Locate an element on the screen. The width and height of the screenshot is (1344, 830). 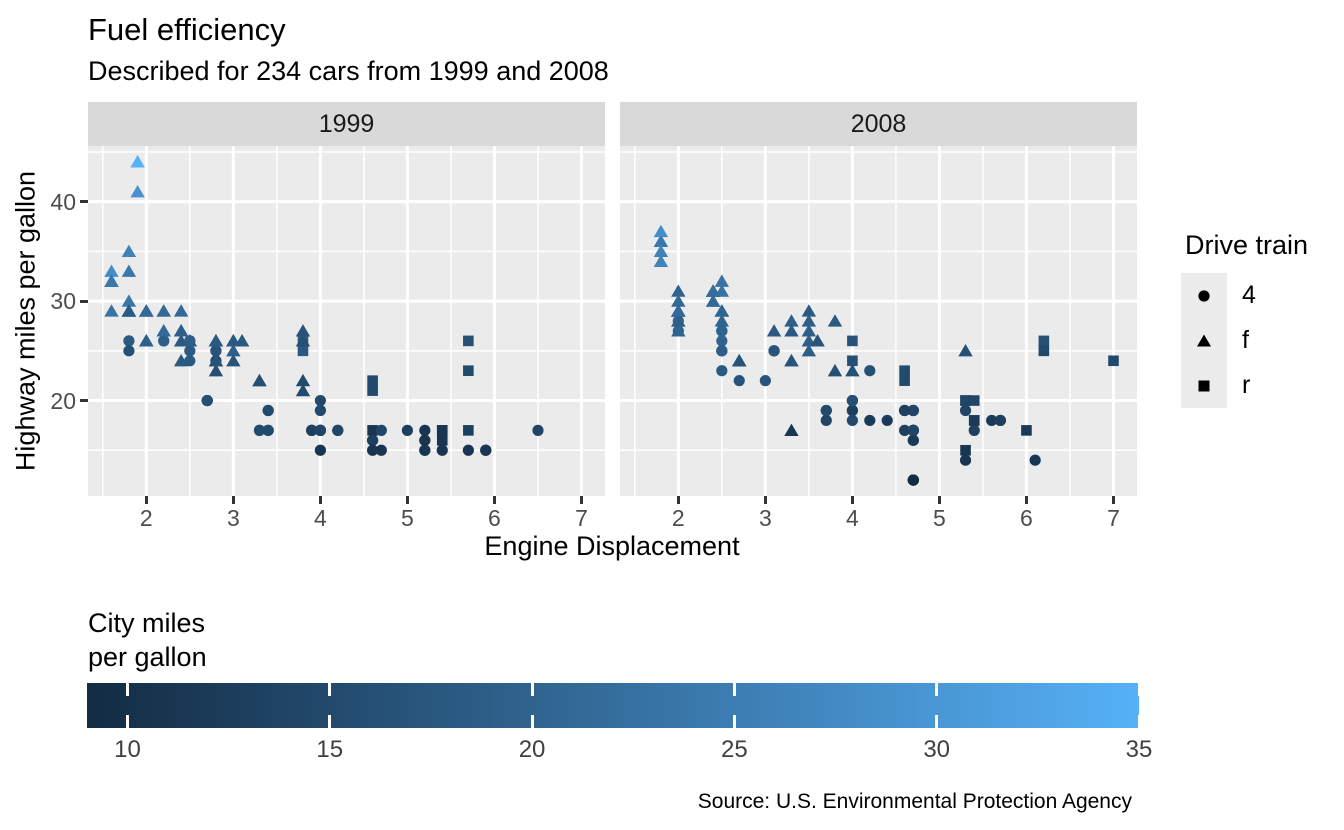
facet-strip-label: 1999 is located at coordinates (346, 123).